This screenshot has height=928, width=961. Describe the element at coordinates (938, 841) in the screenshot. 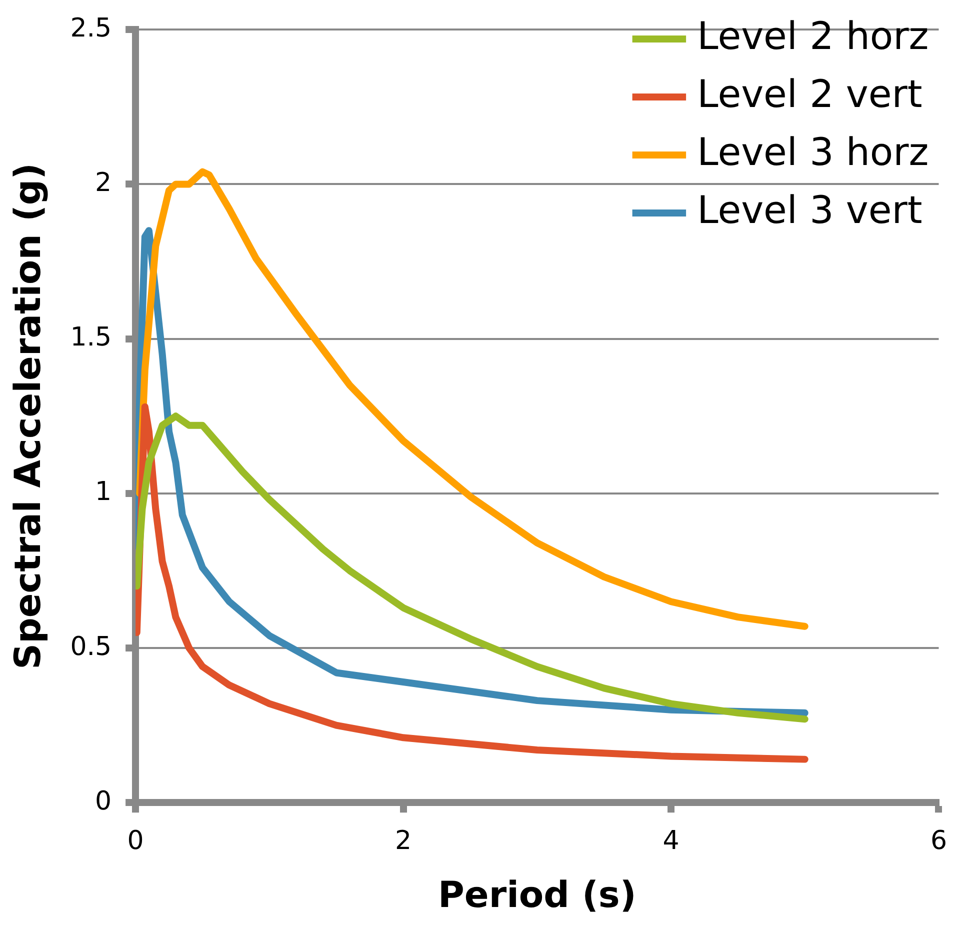

I see `x-tick-label: 6` at that location.